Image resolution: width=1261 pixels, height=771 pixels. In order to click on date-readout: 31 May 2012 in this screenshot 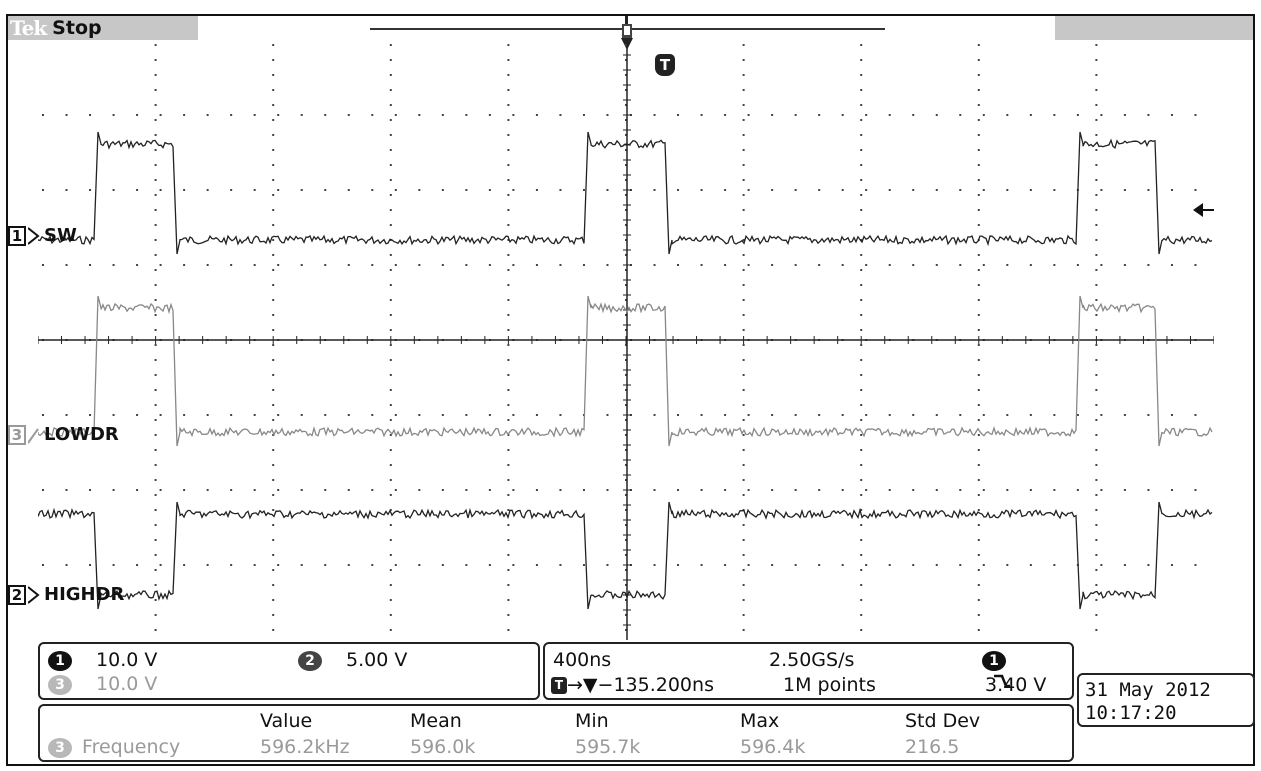, I will do `click(1148, 690)`.